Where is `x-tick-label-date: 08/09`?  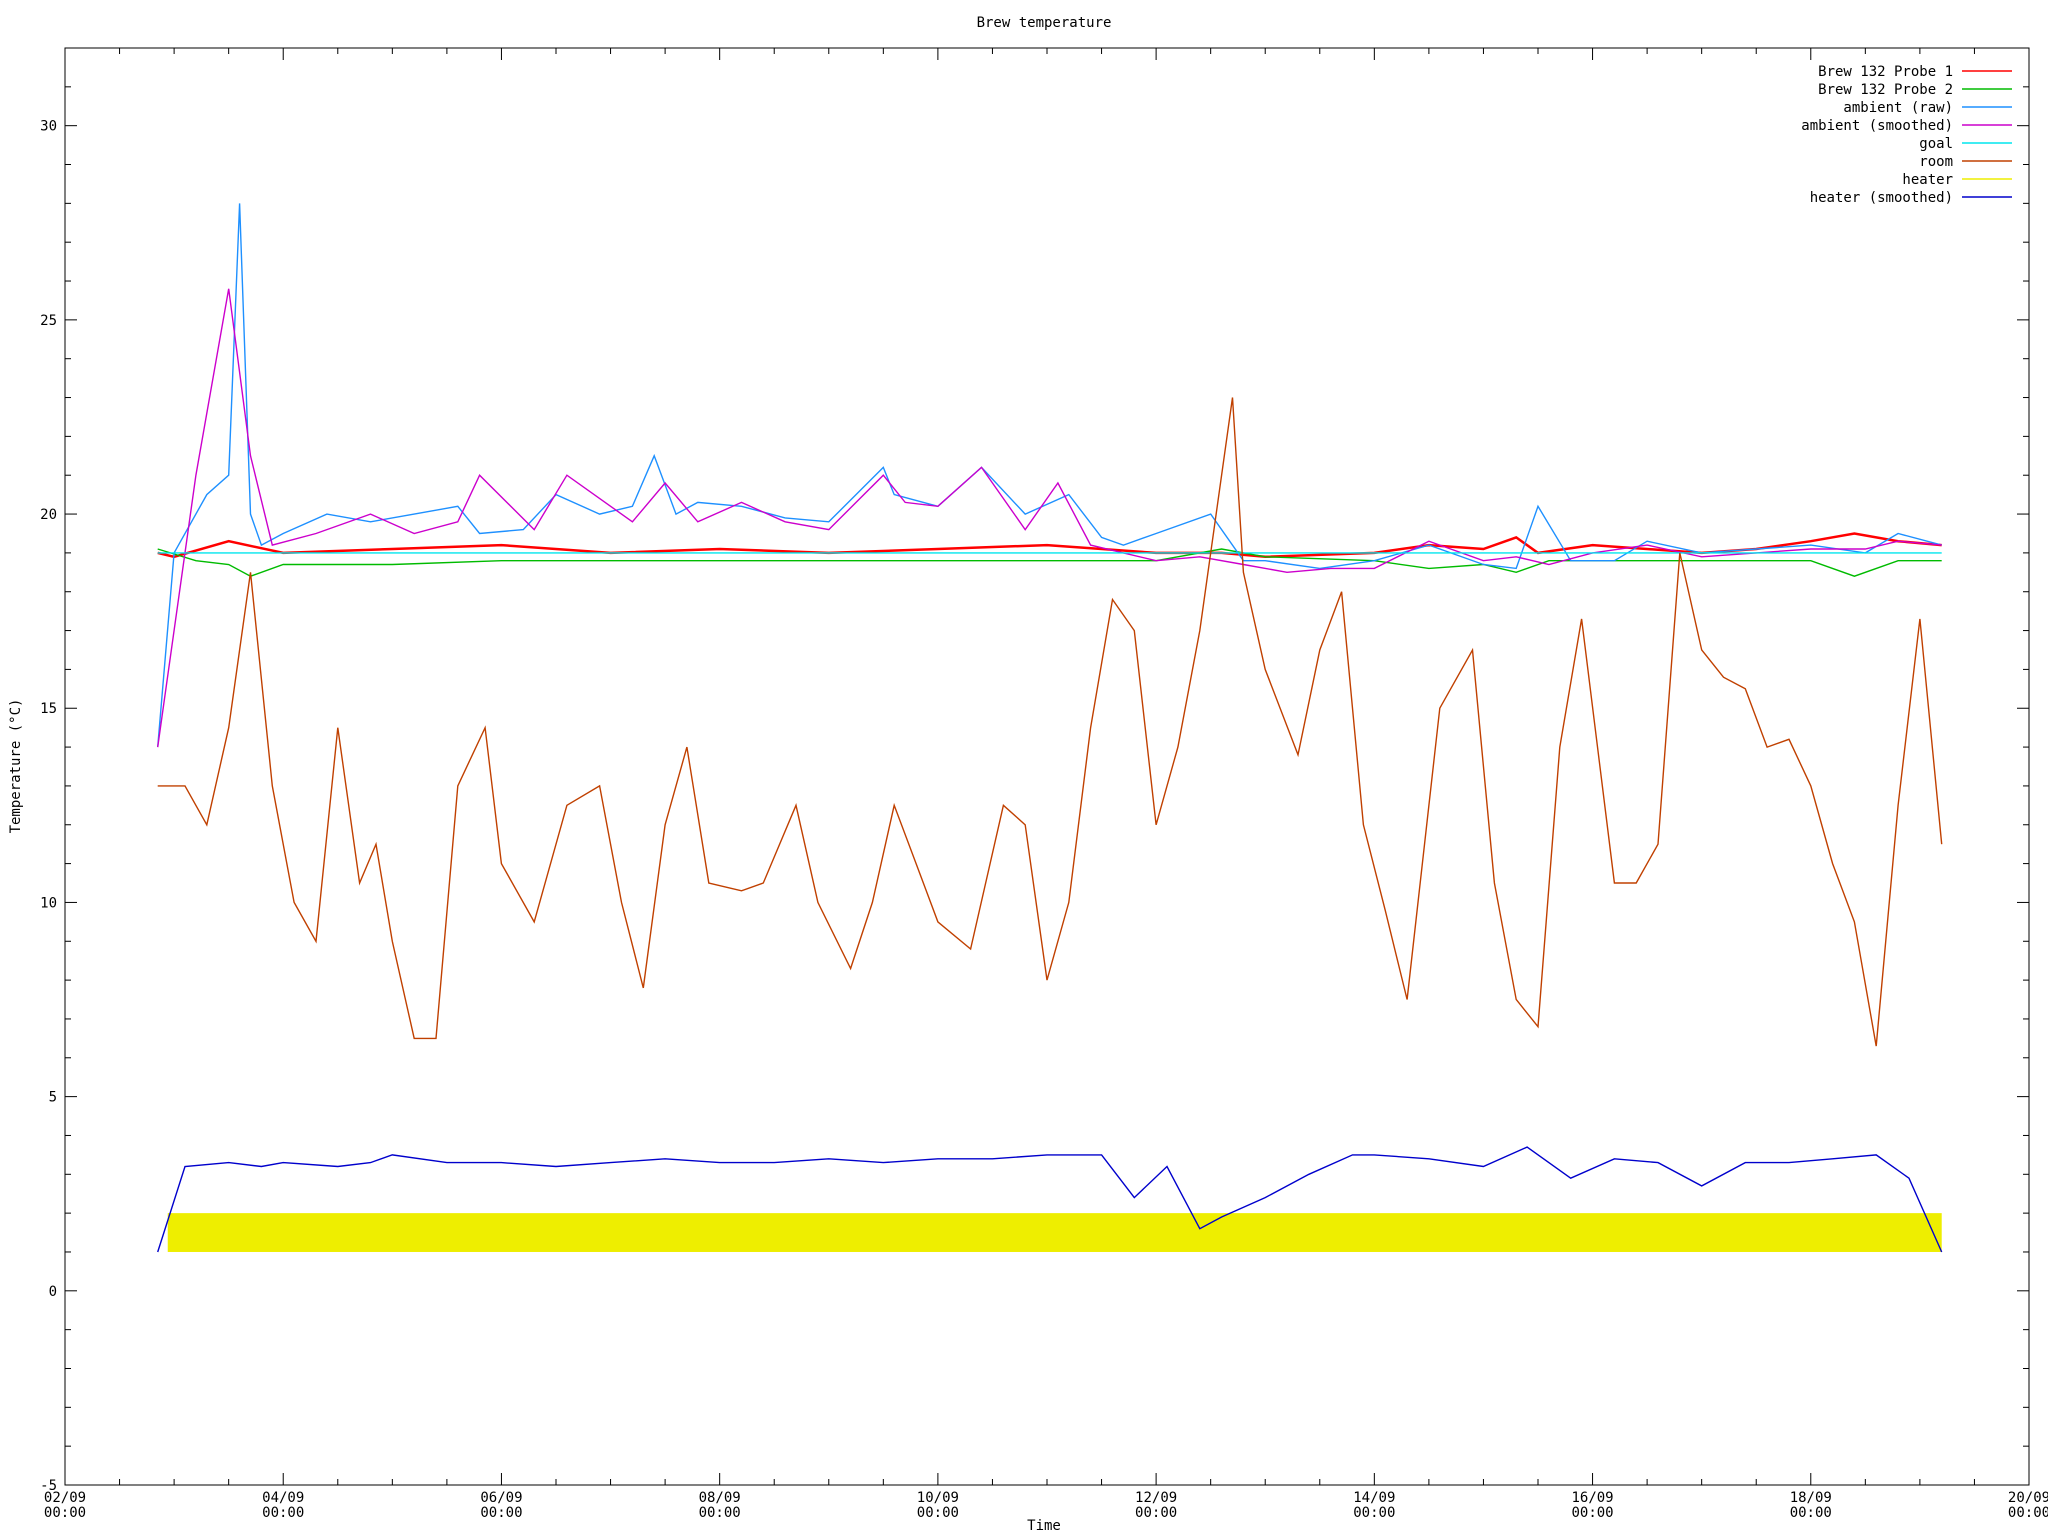 x-tick-label-date: 08/09 is located at coordinates (720, 1498).